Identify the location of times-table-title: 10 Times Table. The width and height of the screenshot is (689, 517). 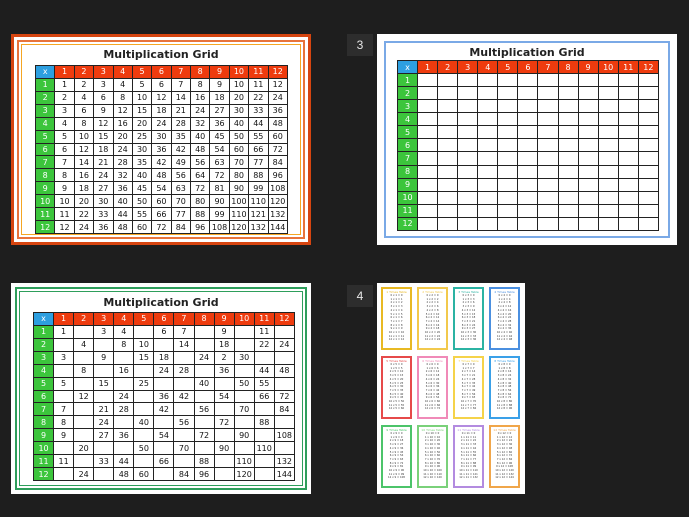
(432, 430).